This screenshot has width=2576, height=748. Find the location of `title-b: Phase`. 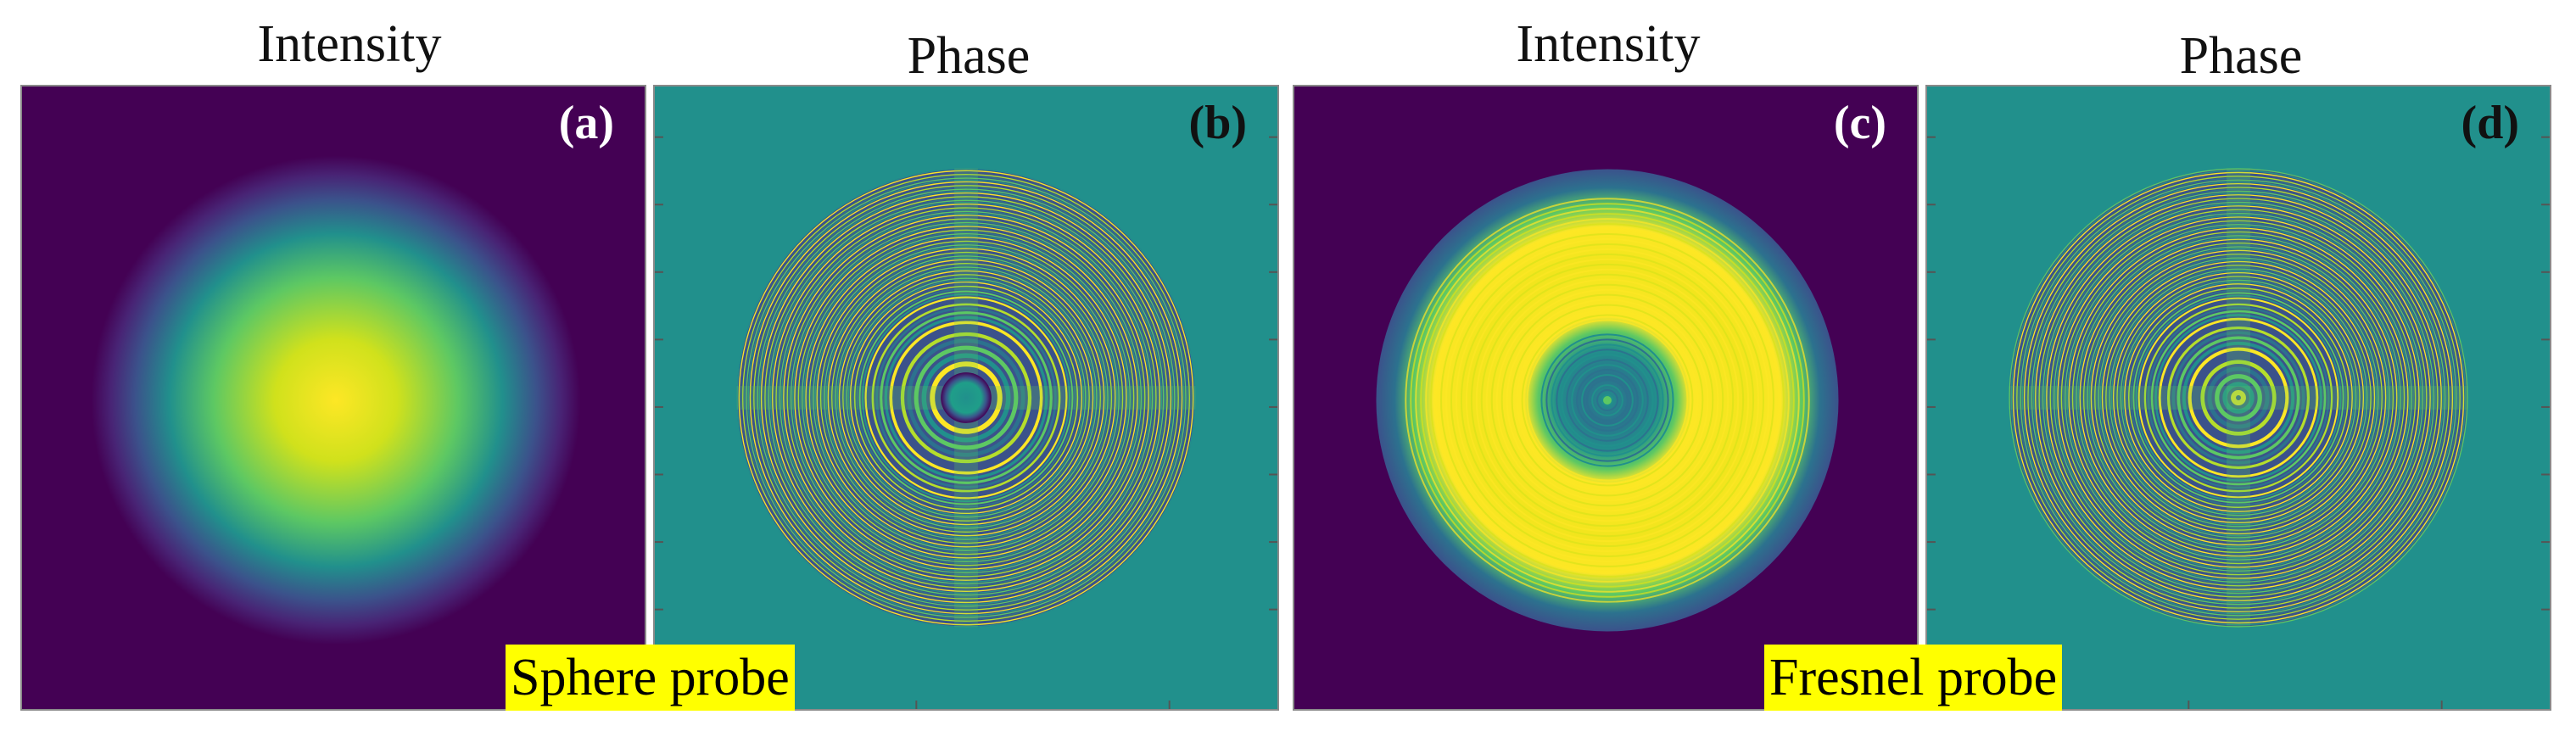

title-b: Phase is located at coordinates (969, 56).